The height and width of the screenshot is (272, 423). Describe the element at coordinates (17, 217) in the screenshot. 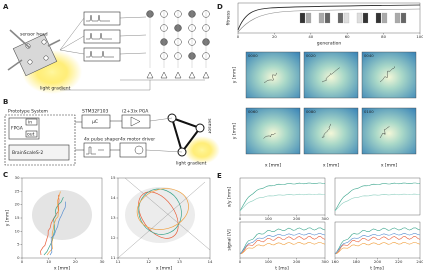

I see `label: 15` at that location.